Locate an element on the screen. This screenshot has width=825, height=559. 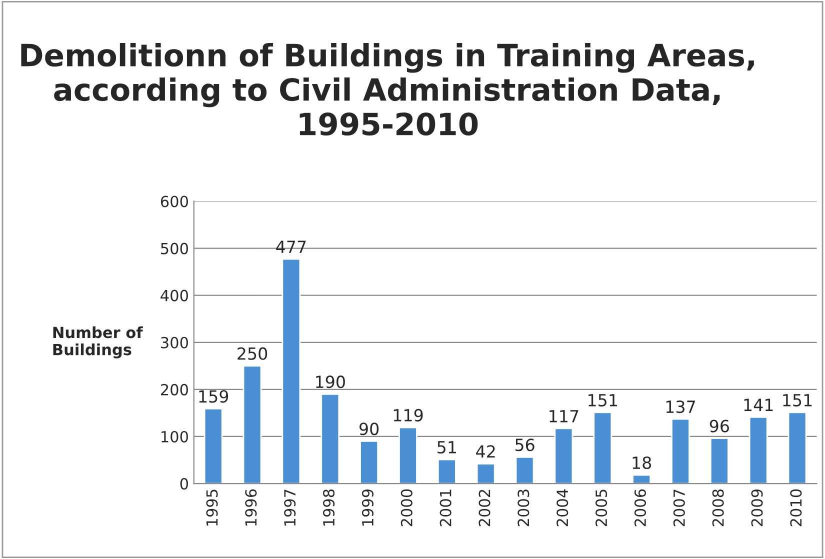
data-label: 137 is located at coordinates (680, 407).